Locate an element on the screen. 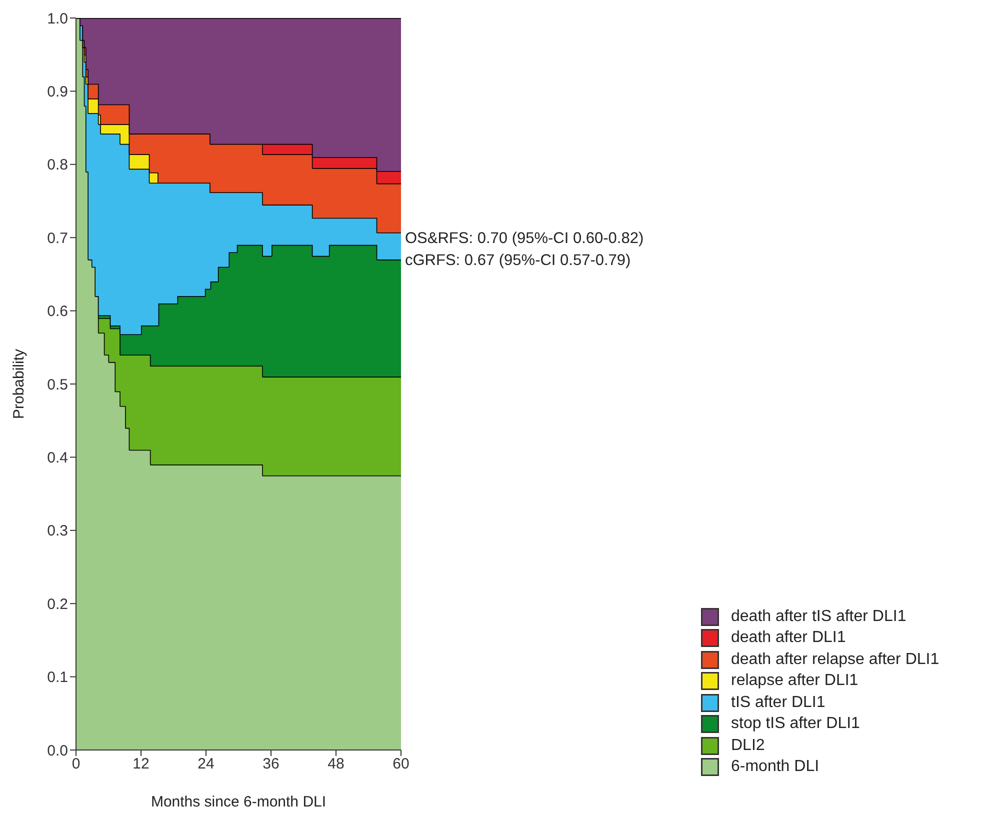  legend-label: tIS after DLI1 is located at coordinates (778, 703).